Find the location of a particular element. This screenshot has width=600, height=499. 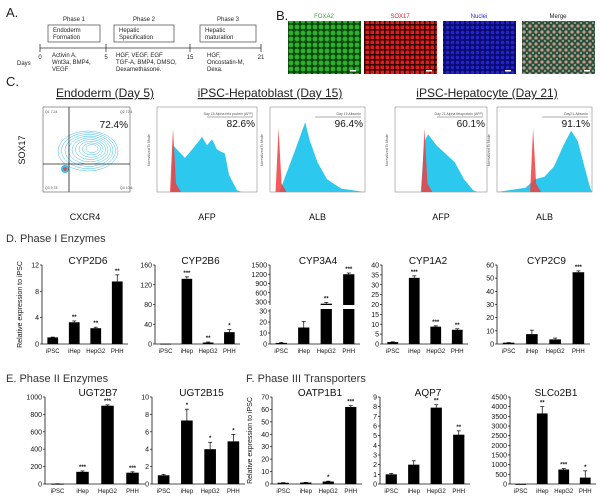

section-d-label: D. Phase I Enzymes is located at coordinates (56, 239).